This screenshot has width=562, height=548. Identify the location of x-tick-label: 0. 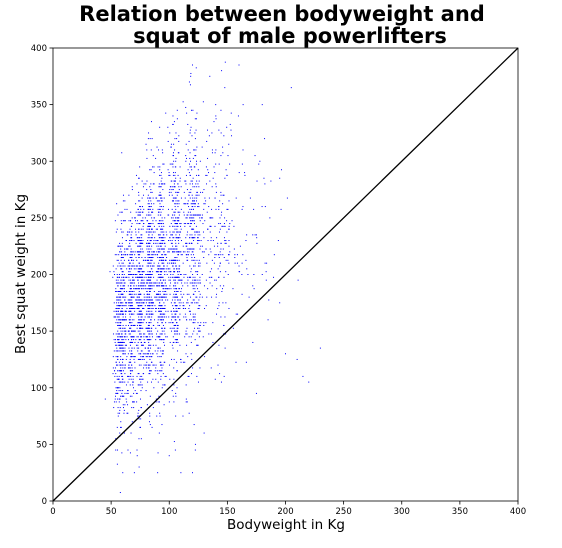
(52, 512).